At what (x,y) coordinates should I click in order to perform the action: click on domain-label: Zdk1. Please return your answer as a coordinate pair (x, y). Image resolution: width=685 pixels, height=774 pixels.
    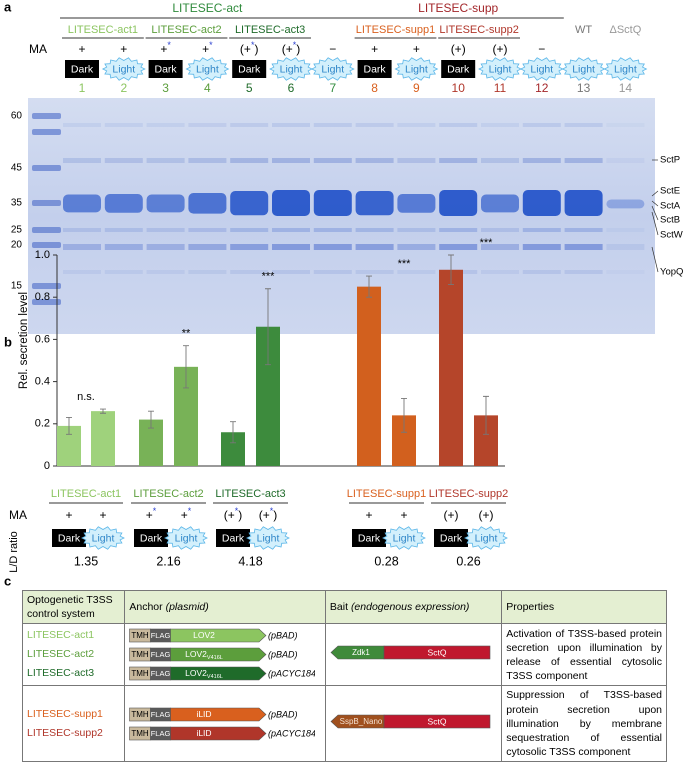
    Looking at the image, I should click on (361, 652).